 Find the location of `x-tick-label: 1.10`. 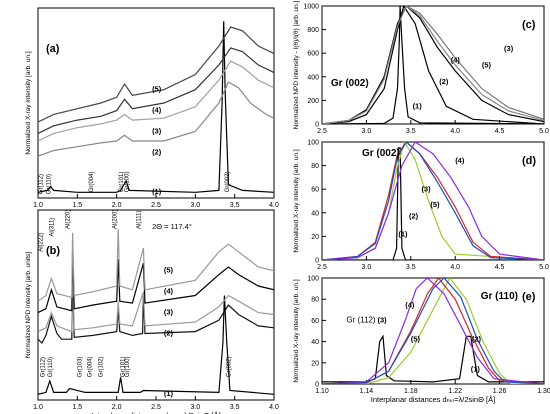

x-tick-label: 1.10 is located at coordinates (322, 391).